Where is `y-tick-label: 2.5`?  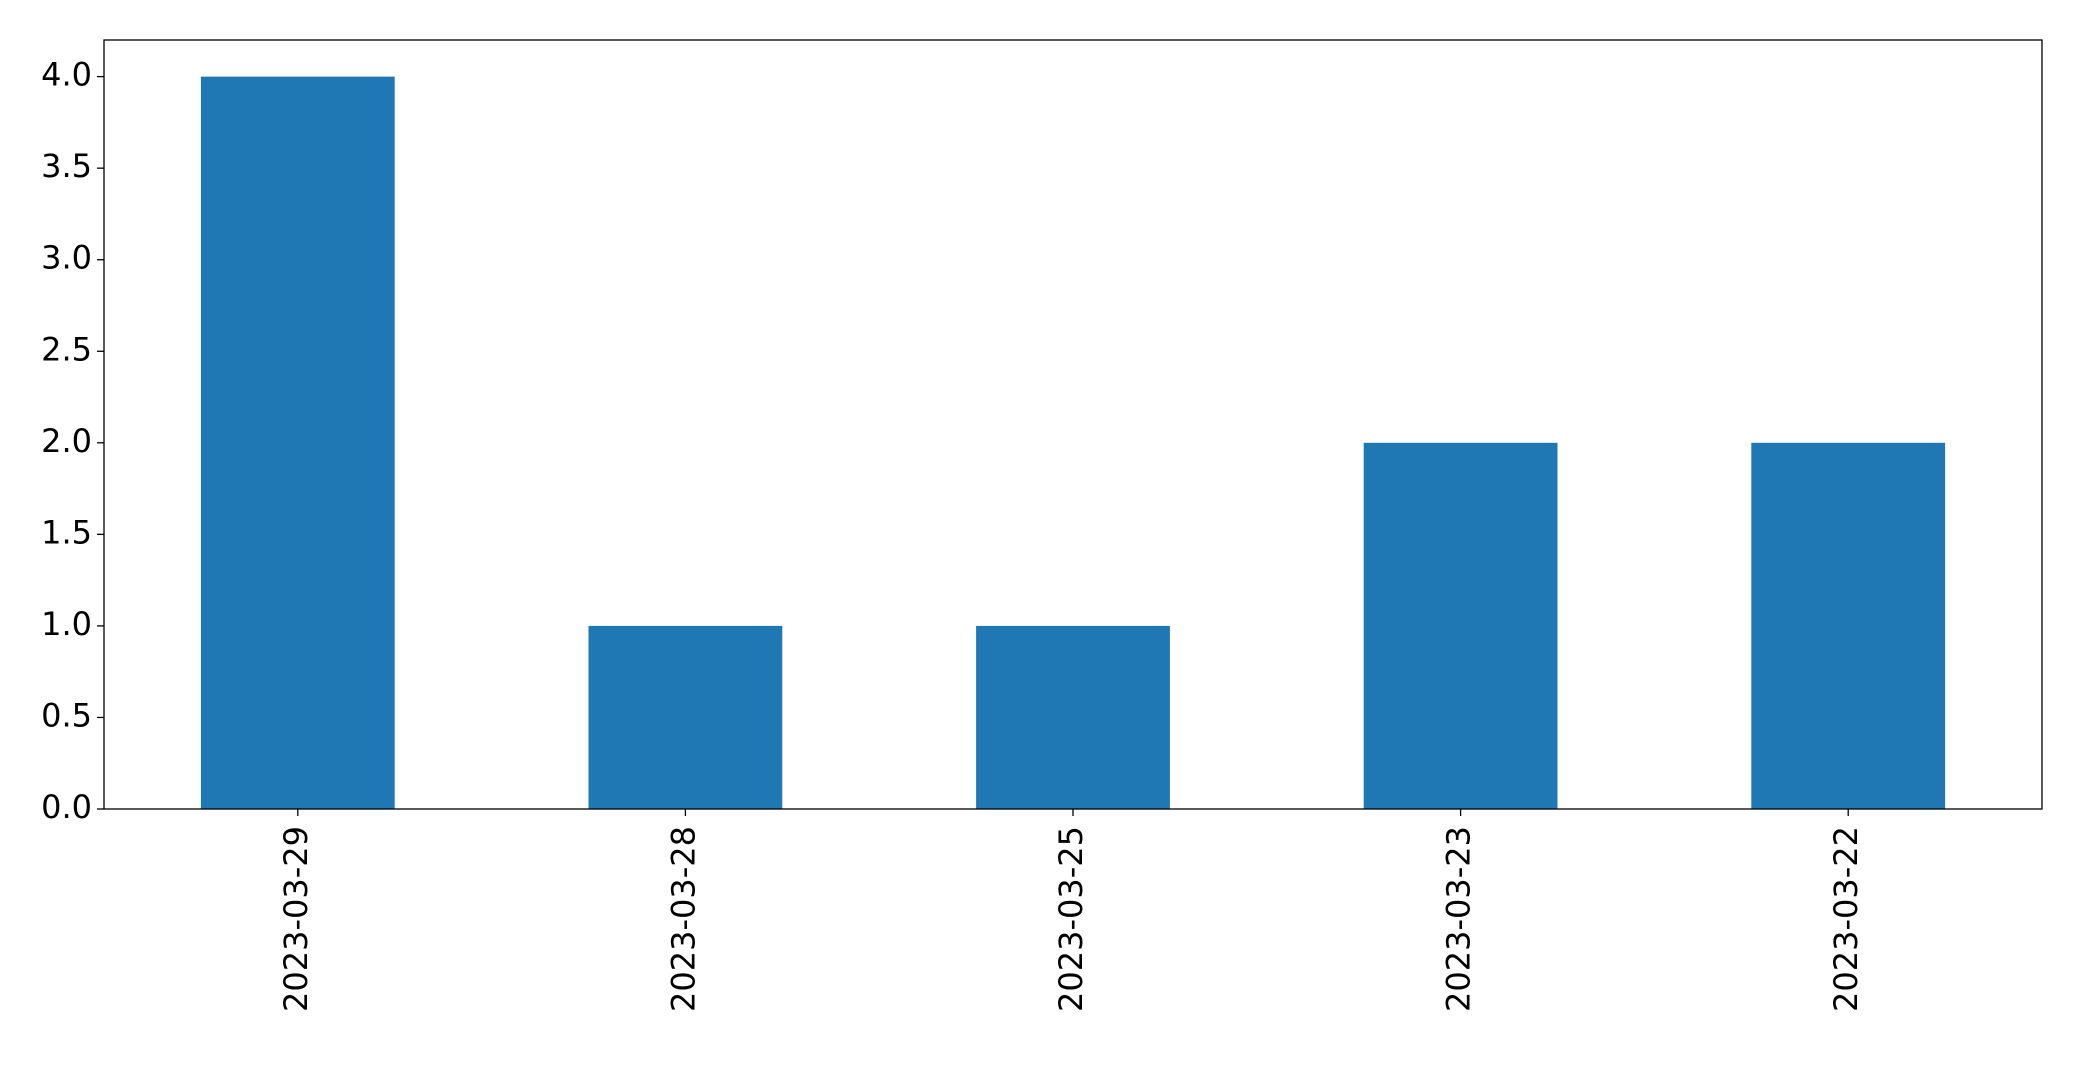
y-tick-label: 2.5 is located at coordinates (66, 349).